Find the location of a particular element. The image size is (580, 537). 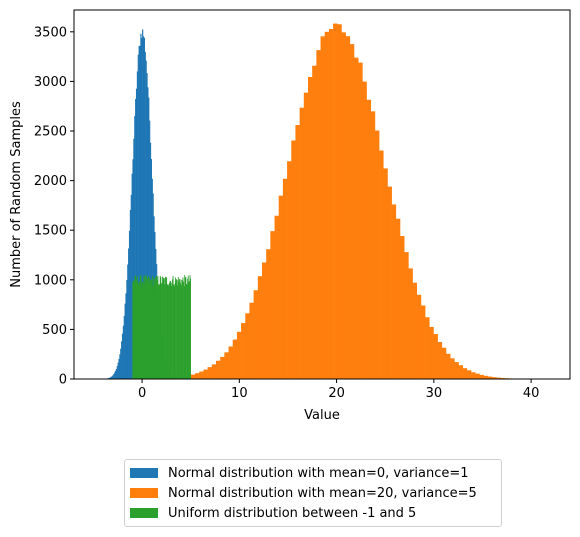

y-axis-label: Number of Random Samples is located at coordinates (16, 194).